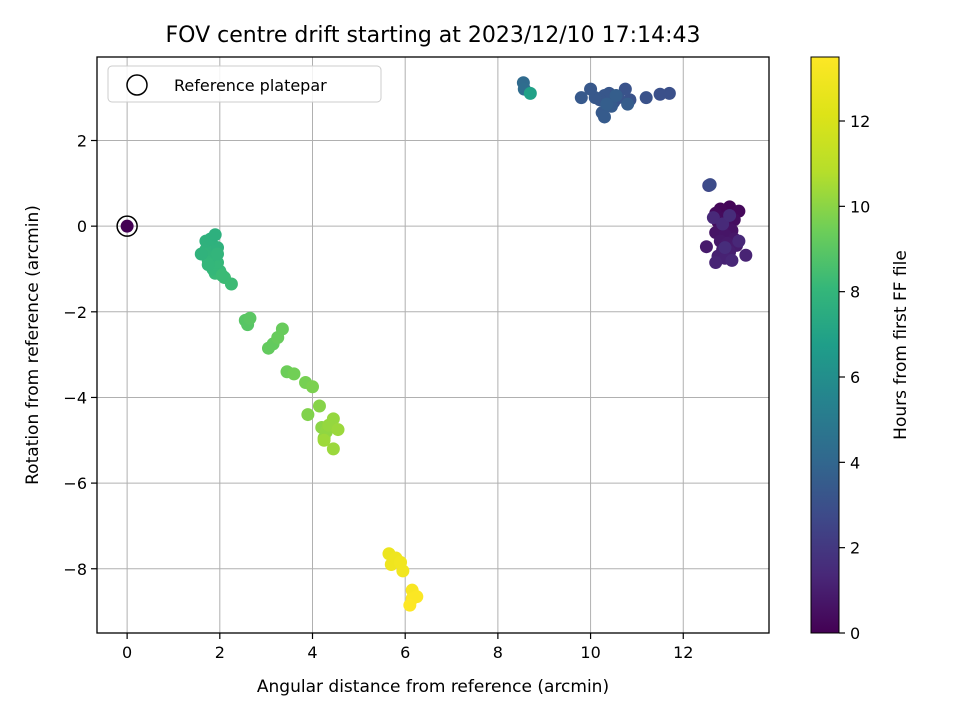 The image size is (960, 720). I want to click on legend: Reference platepar, so click(244, 84).